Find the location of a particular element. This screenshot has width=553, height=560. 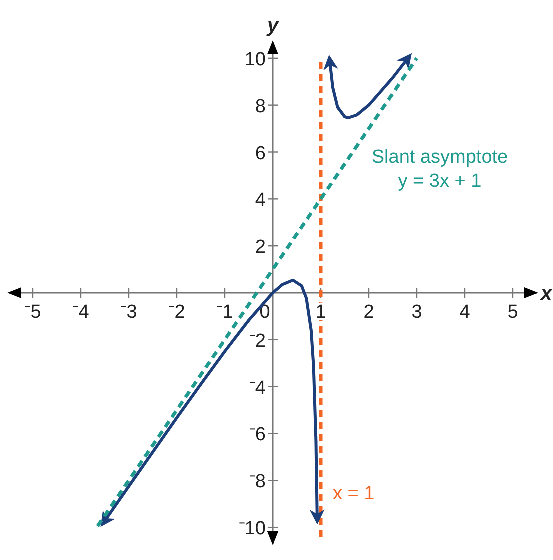

ref-line-label: x = 1 is located at coordinates (354, 493).